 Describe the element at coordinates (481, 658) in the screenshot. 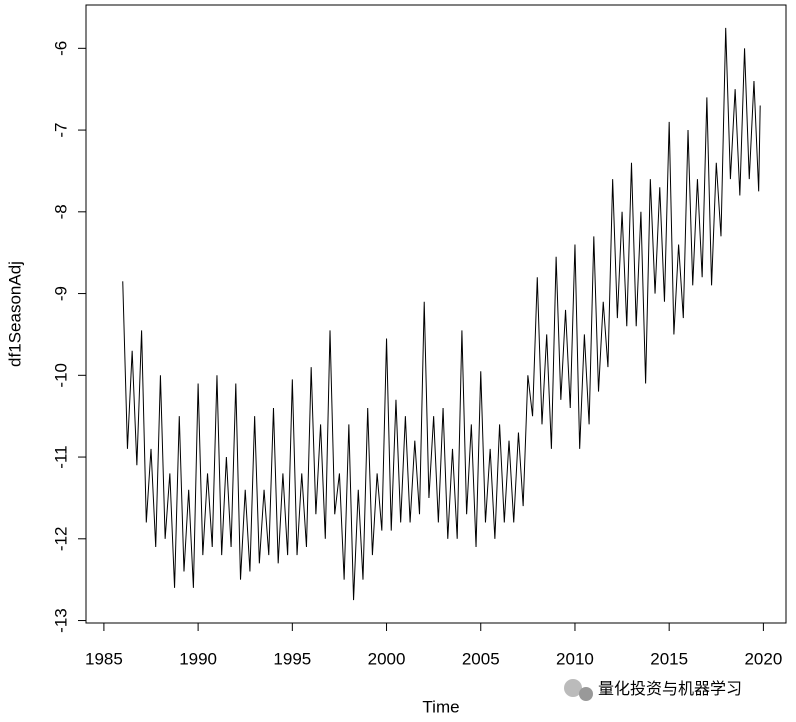

I see `x-tick-label: 2005` at that location.